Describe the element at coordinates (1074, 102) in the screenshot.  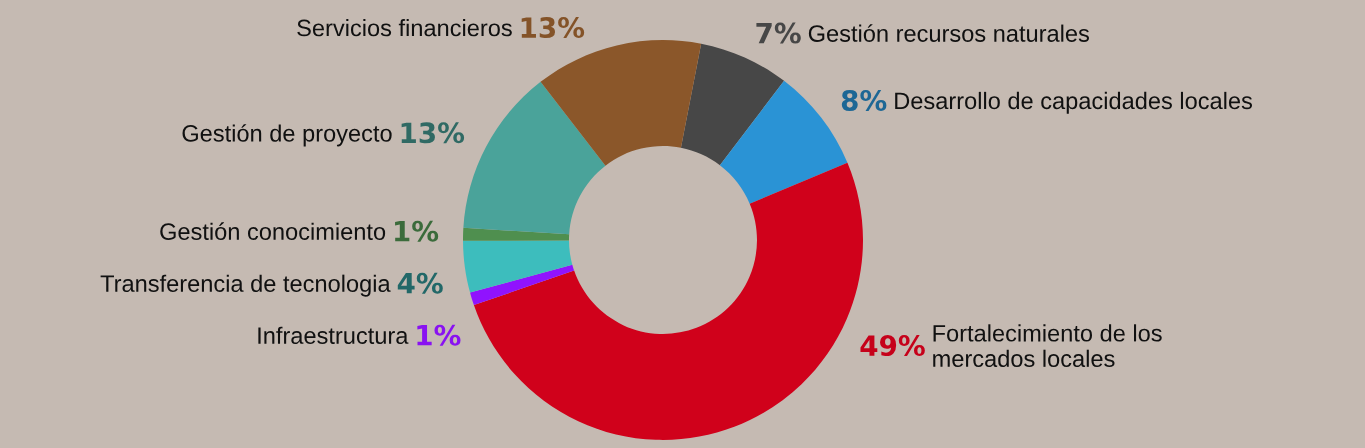
I see `slice-label: Desarrollo de capacidades locales` at that location.